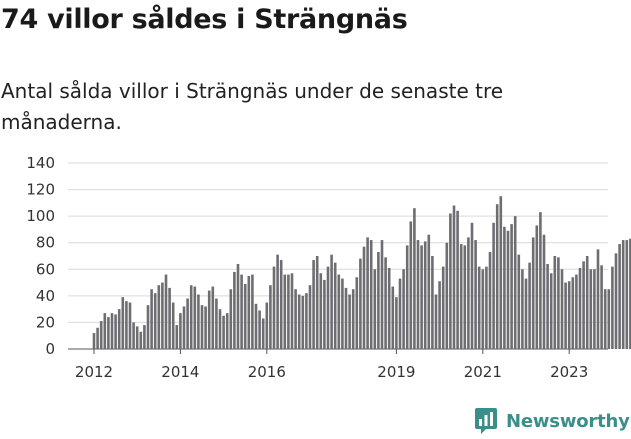 This screenshot has height=439, width=631. I want to click on newsworthy-logo-text: Newsworthy, so click(568, 421).